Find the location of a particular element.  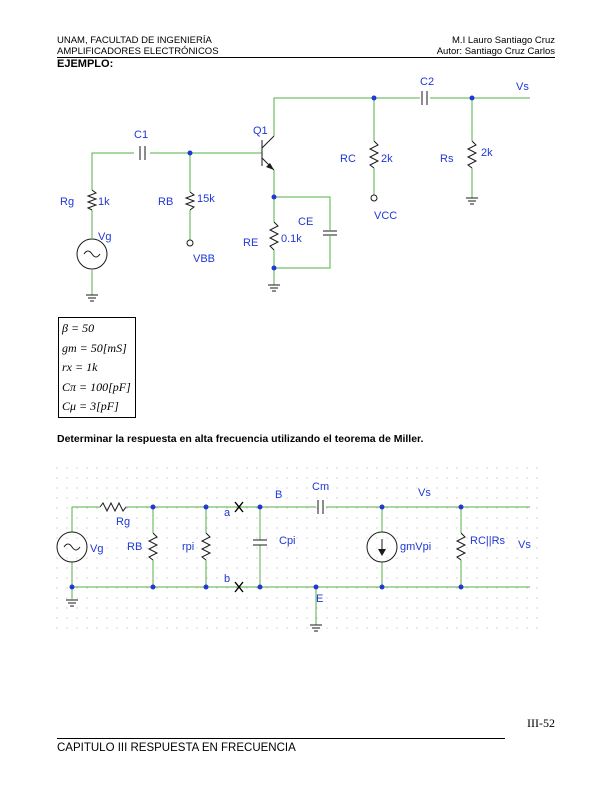

c2-label: C2 is located at coordinates (427, 82).